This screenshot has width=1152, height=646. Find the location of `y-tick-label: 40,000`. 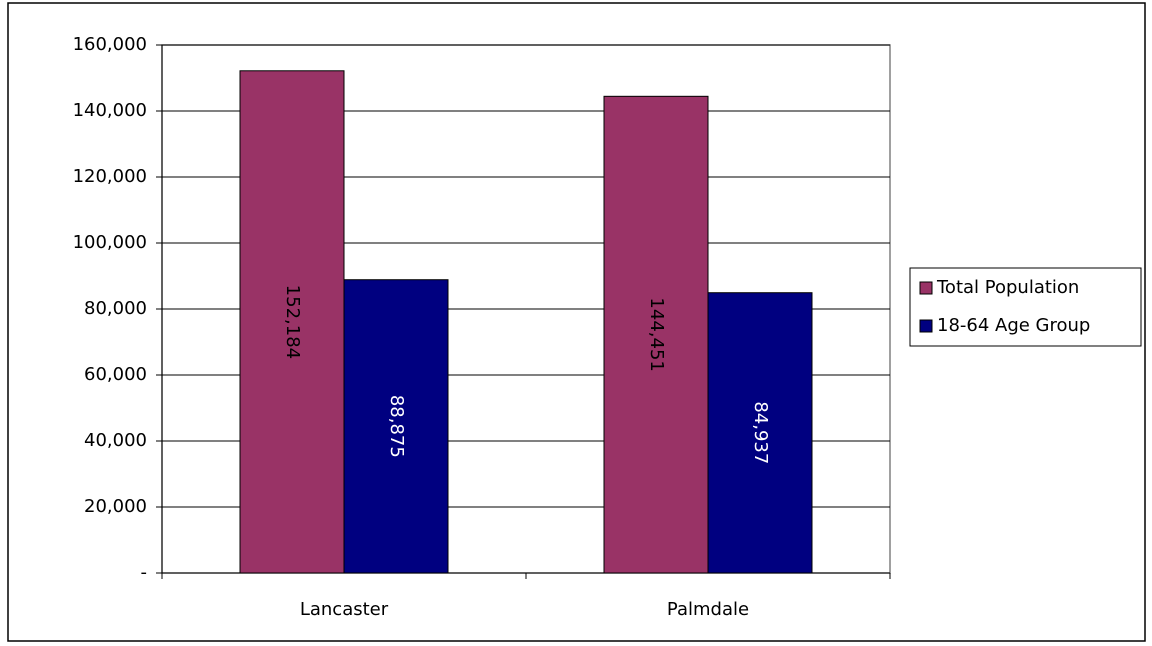

y-tick-label: 40,000 is located at coordinates (115, 440).